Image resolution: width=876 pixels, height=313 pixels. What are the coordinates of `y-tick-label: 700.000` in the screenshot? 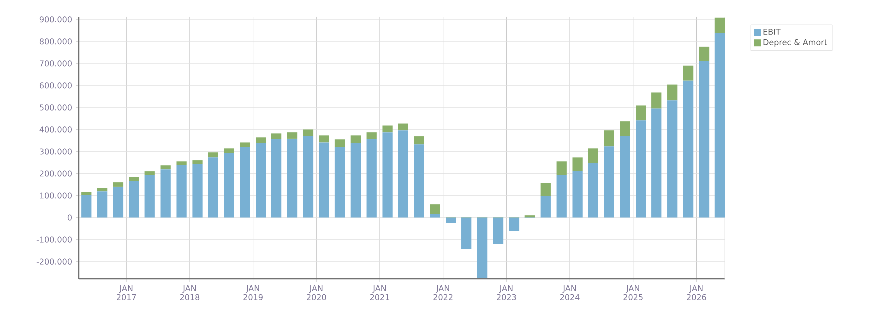 It's located at (56, 63).